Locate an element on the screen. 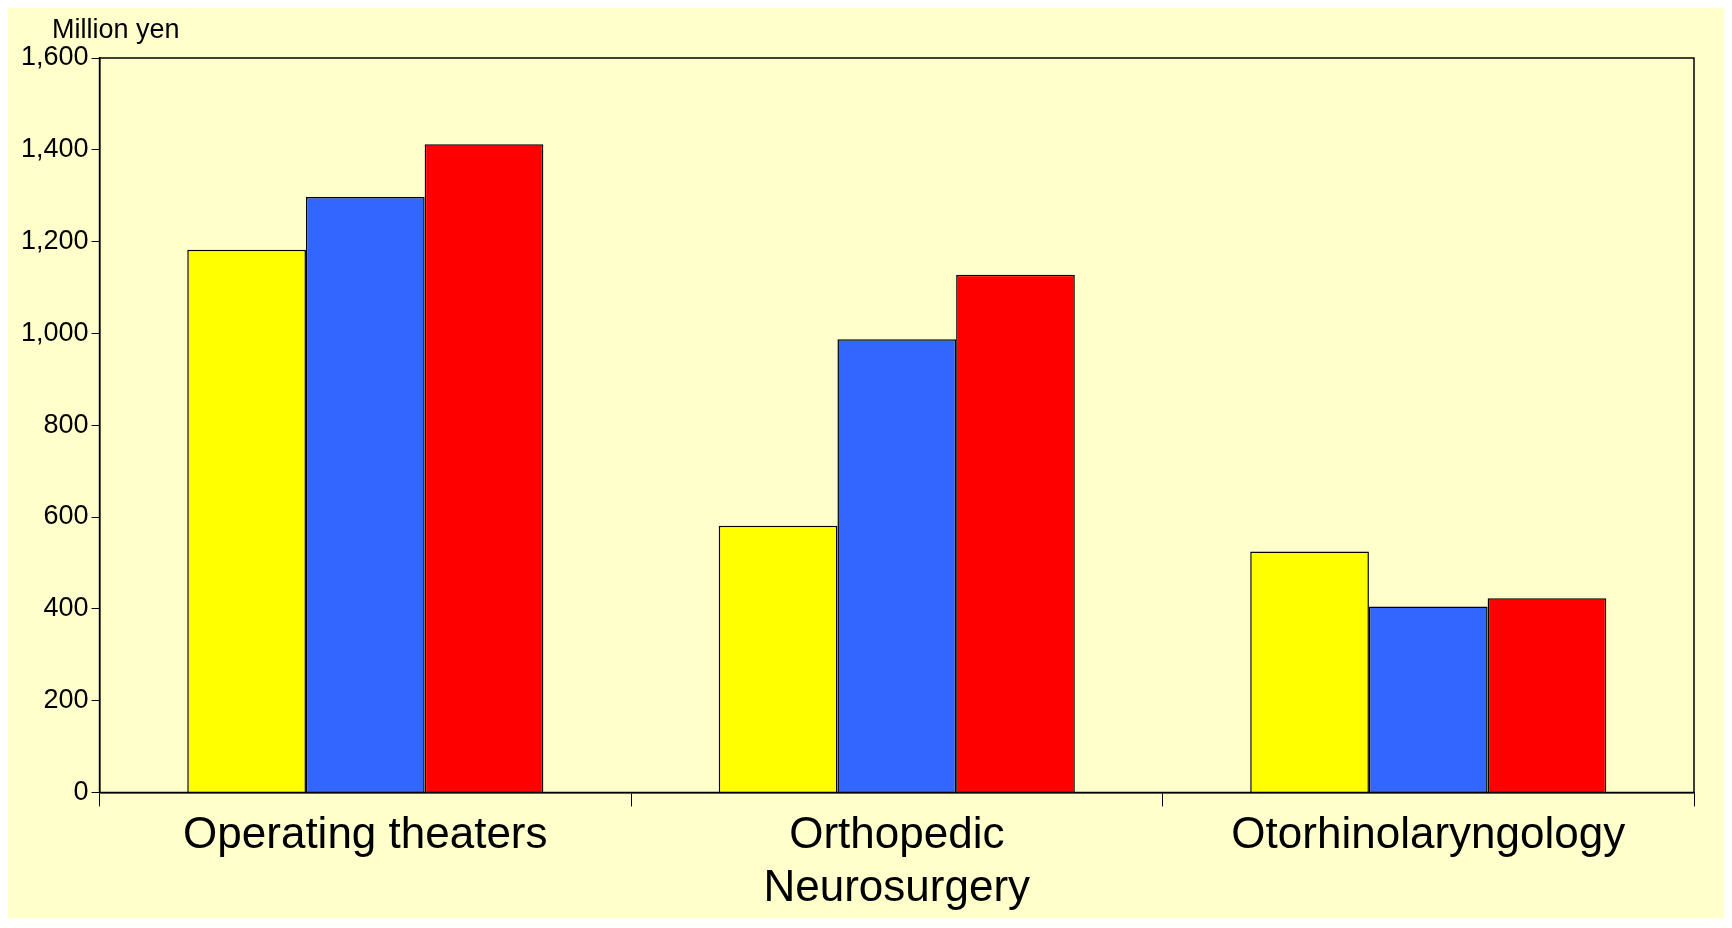 This screenshot has width=1732, height=928. y-tick-label: 400 is located at coordinates (66, 607).